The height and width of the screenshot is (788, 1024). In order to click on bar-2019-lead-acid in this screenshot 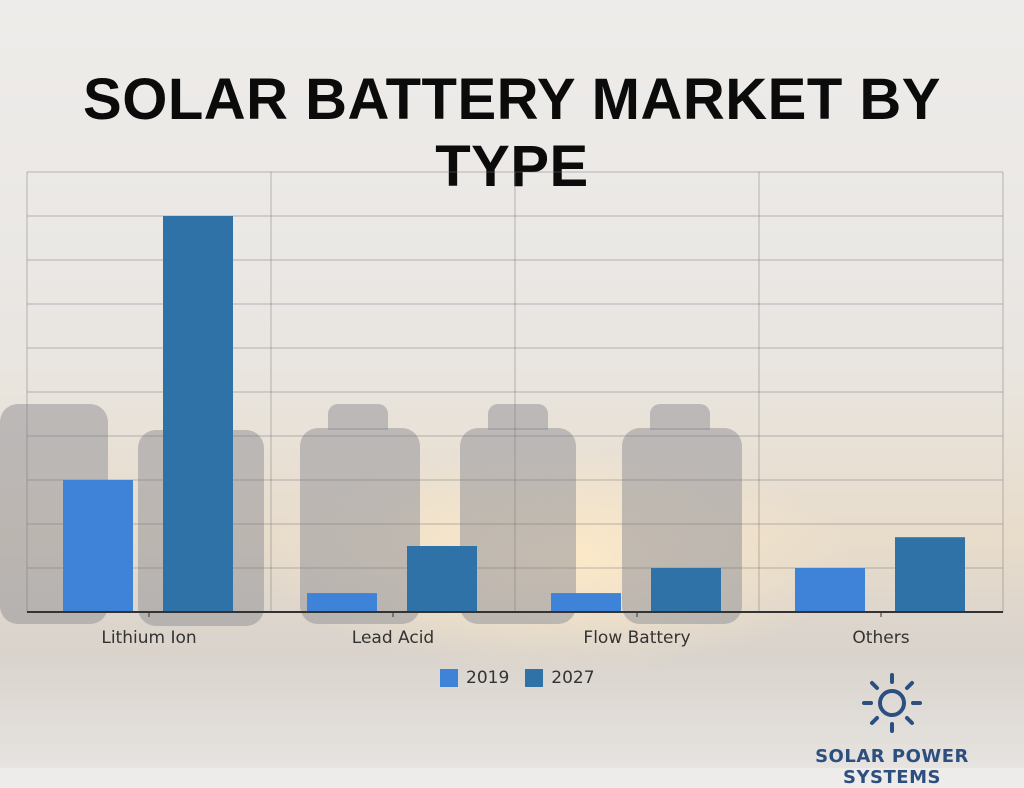, I will do `click(342, 602)`.